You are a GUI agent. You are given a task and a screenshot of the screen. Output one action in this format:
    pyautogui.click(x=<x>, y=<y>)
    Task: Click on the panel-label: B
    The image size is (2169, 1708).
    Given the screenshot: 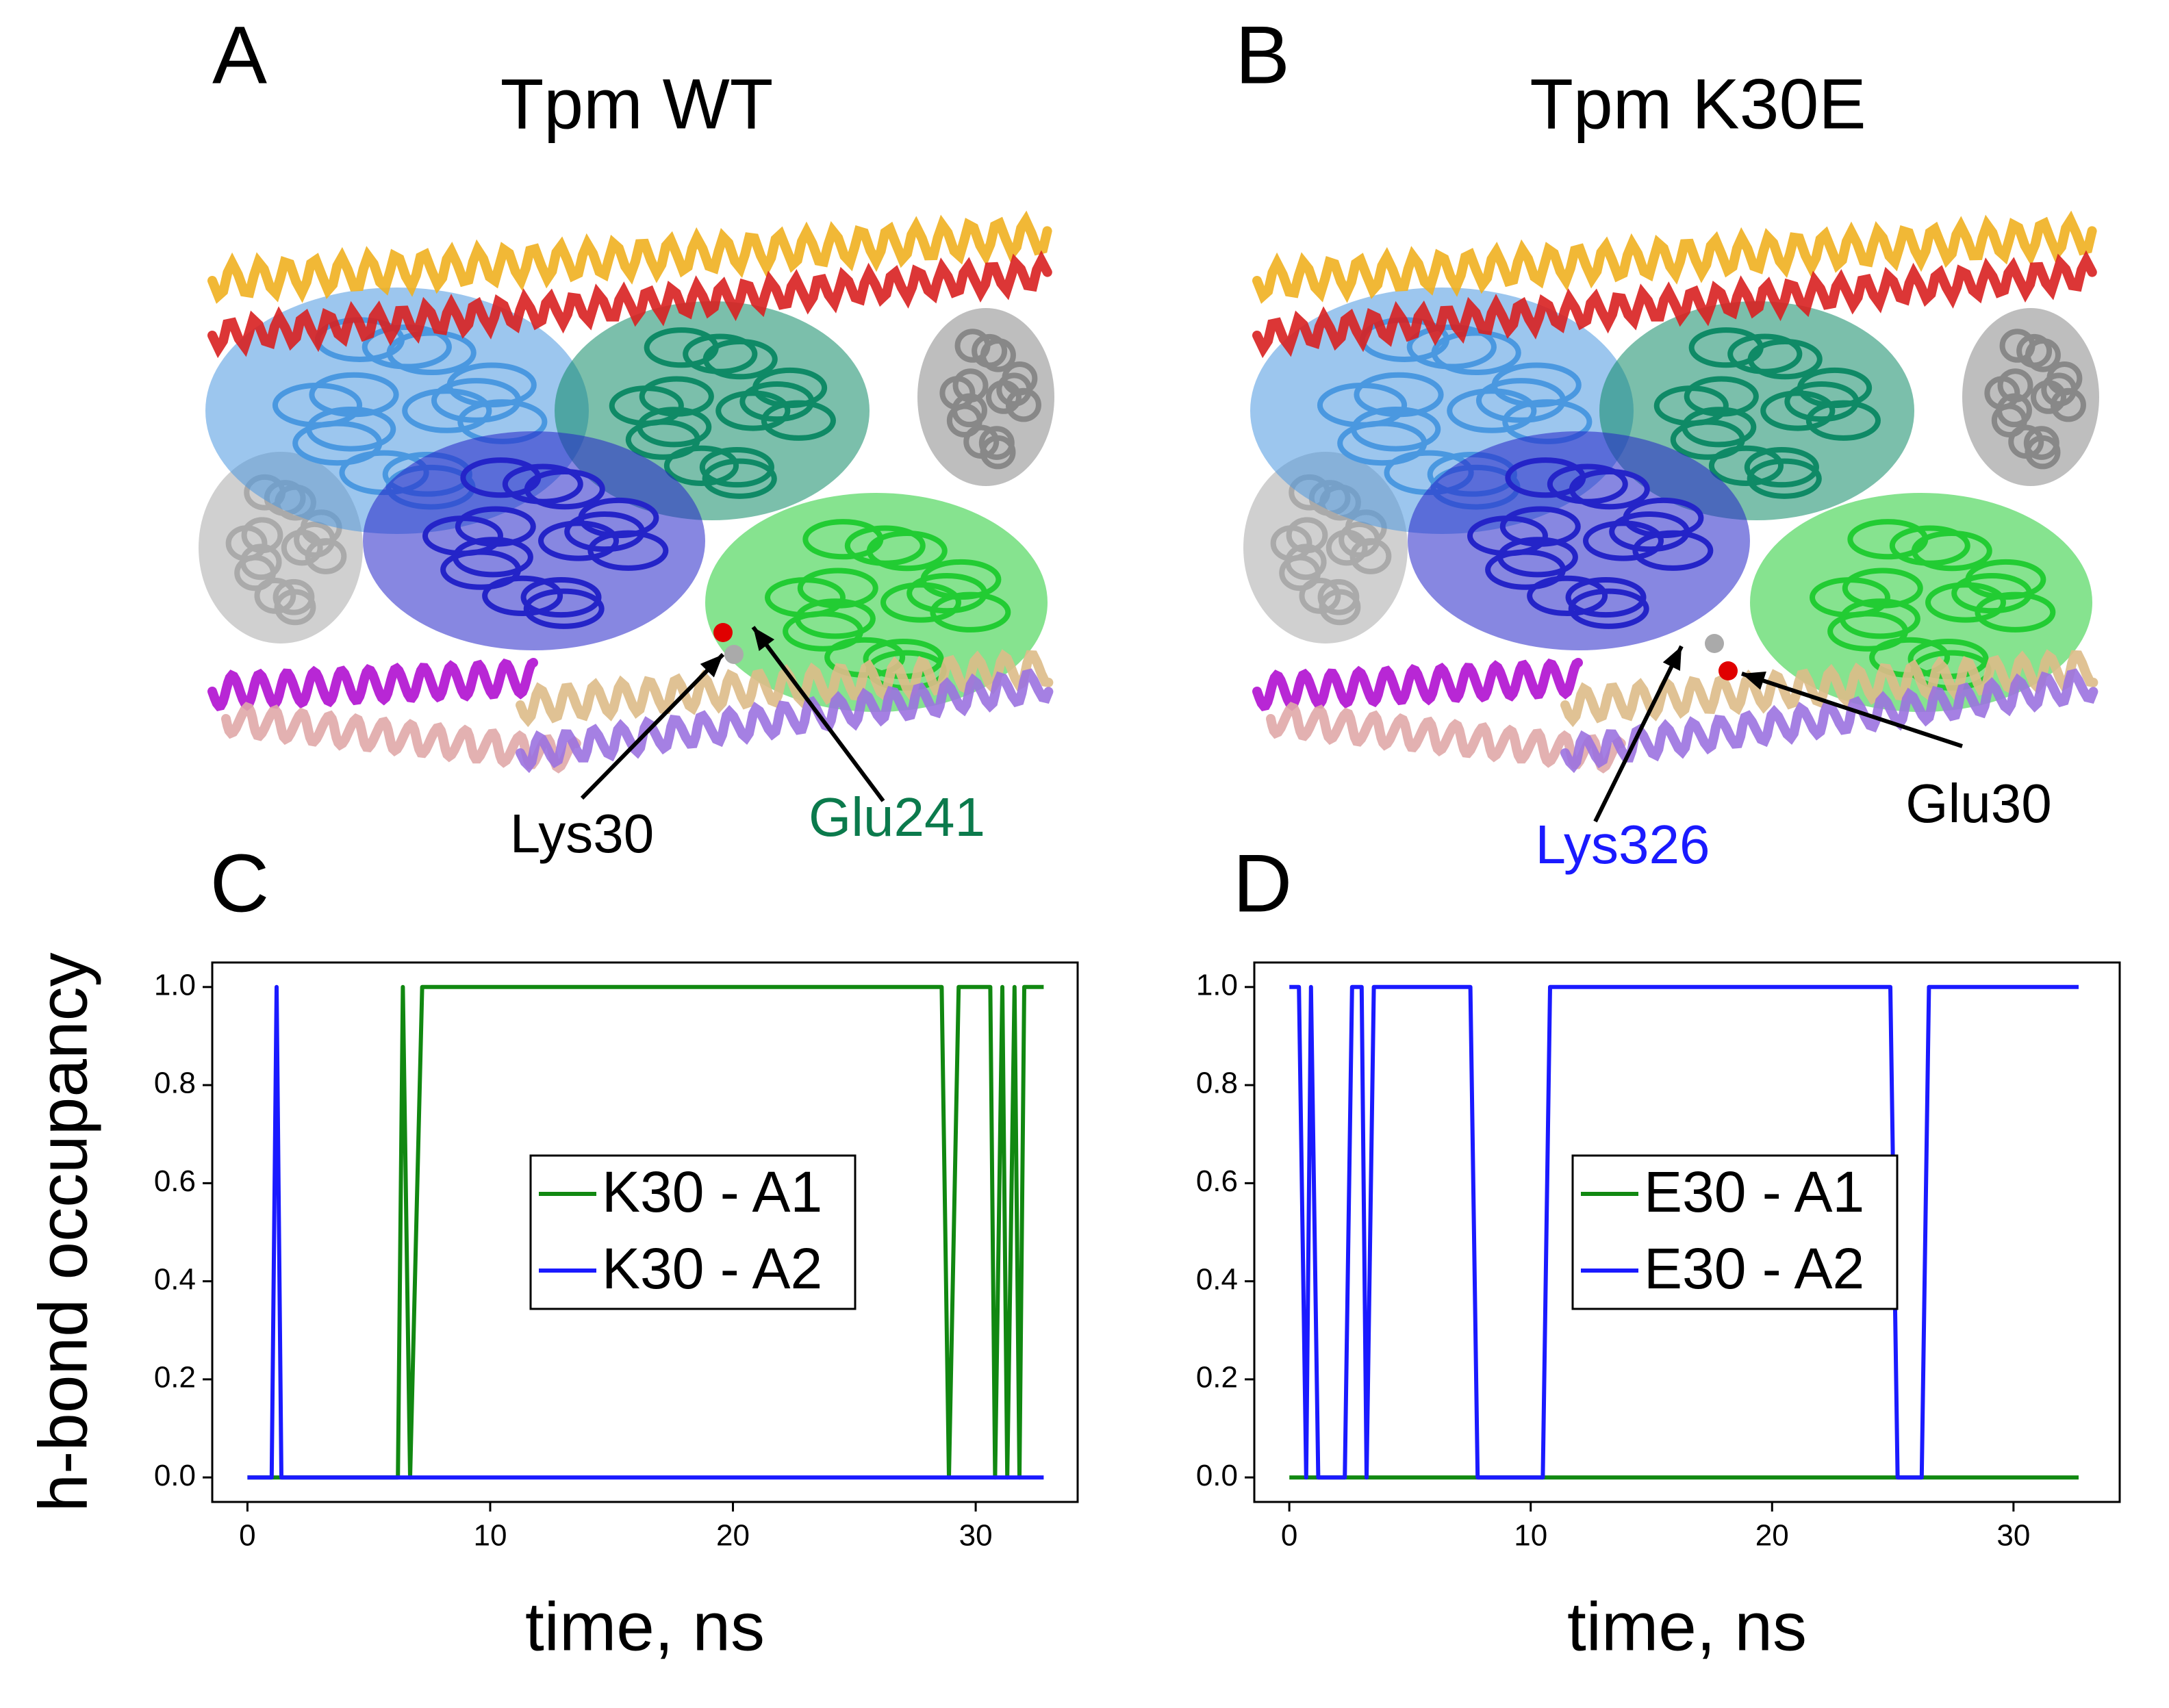 What is the action you would take?
    pyautogui.click(x=1262, y=55)
    